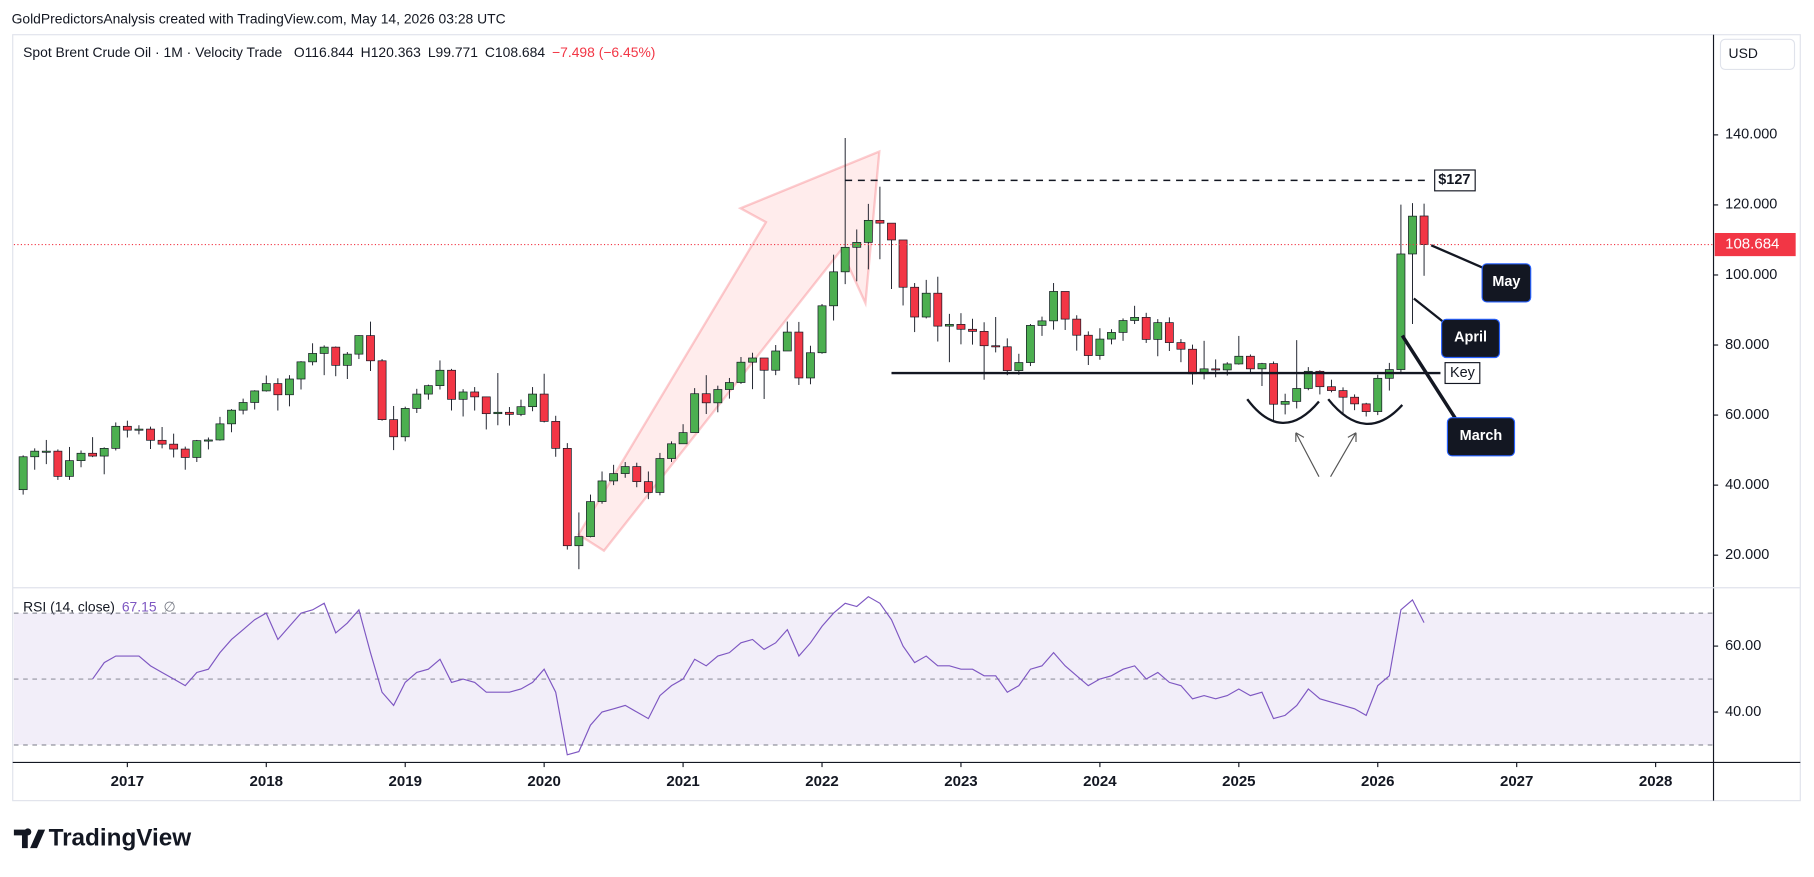 This screenshot has height=877, width=1814. What do you see at coordinates (728, 351) in the screenshot?
I see `trend-arrow` at bounding box center [728, 351].